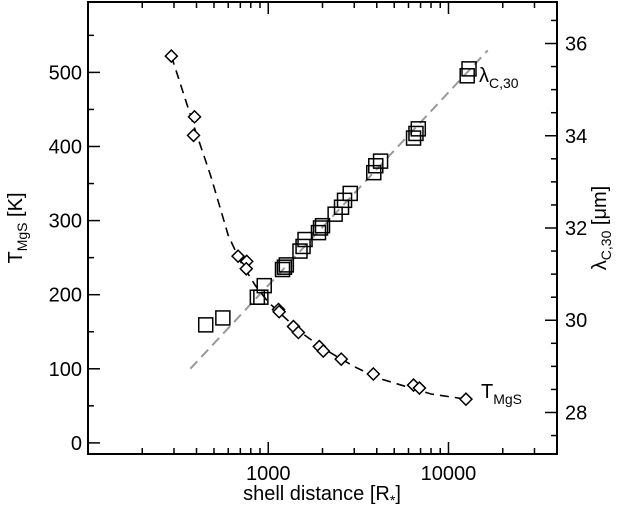 The image size is (624, 510). What do you see at coordinates (322, 495) in the screenshot?
I see `x-axis-title: shell distance [R*]` at bounding box center [322, 495].